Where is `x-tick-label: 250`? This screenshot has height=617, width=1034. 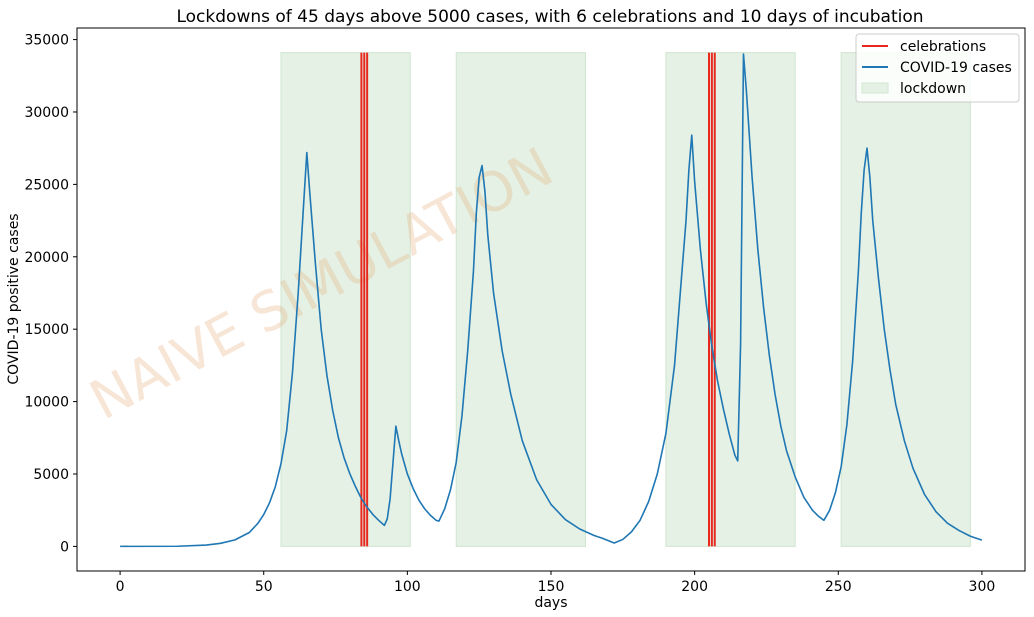
x-tick-label: 250 is located at coordinates (838, 587).